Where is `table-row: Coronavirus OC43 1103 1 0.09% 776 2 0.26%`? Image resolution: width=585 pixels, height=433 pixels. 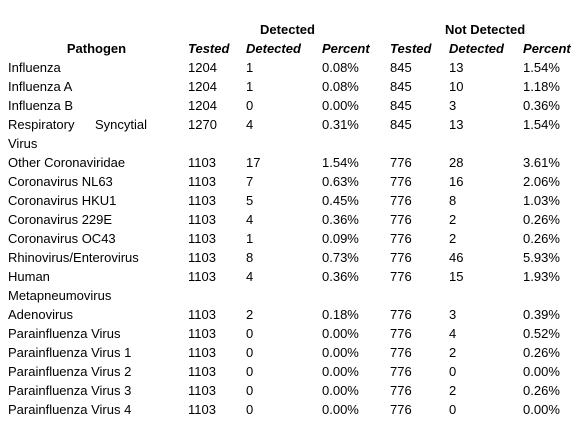
table-row: Coronavirus OC43 1103 1 0.09% 776 2 0.26% is located at coordinates (292, 238).